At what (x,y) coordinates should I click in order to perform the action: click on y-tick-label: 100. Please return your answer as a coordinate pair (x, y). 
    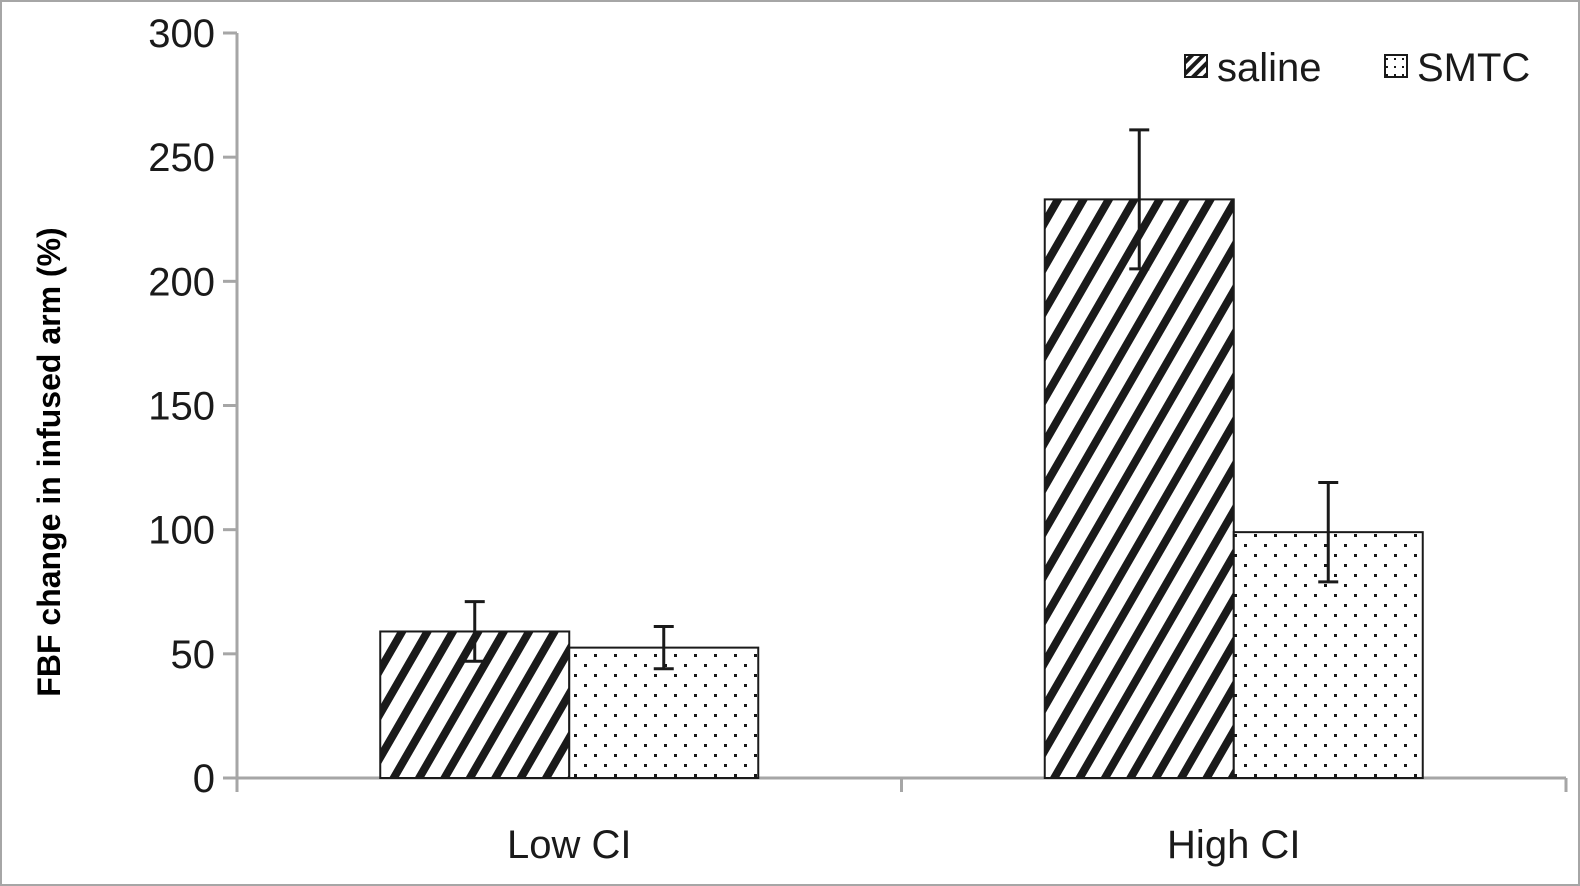
    Looking at the image, I should click on (181, 531).